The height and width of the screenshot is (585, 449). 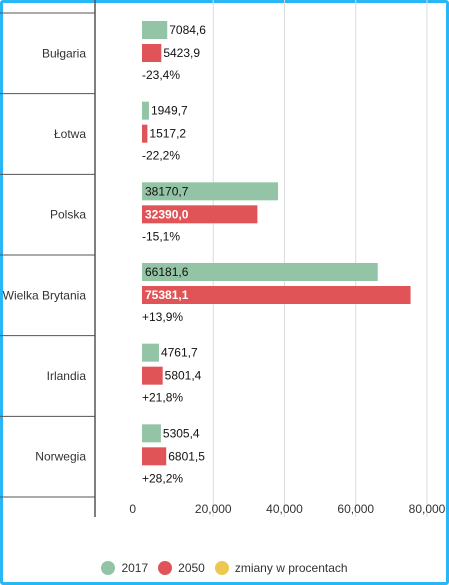 I want to click on category-label: Wielka Brytania, so click(x=45, y=295).